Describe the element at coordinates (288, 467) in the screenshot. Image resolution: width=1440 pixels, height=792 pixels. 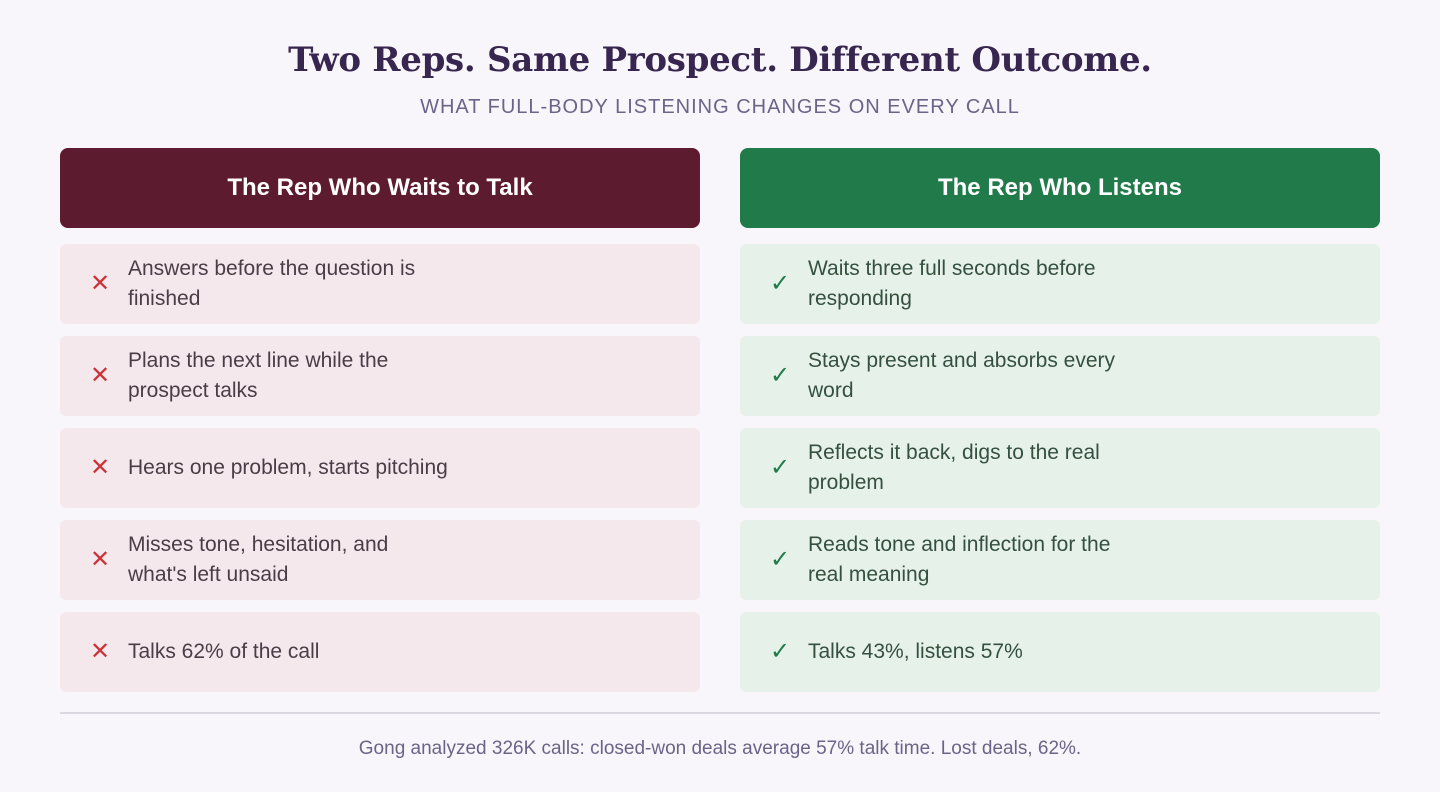
I see `list-item-text: Hears one problem, starts pitching` at that location.